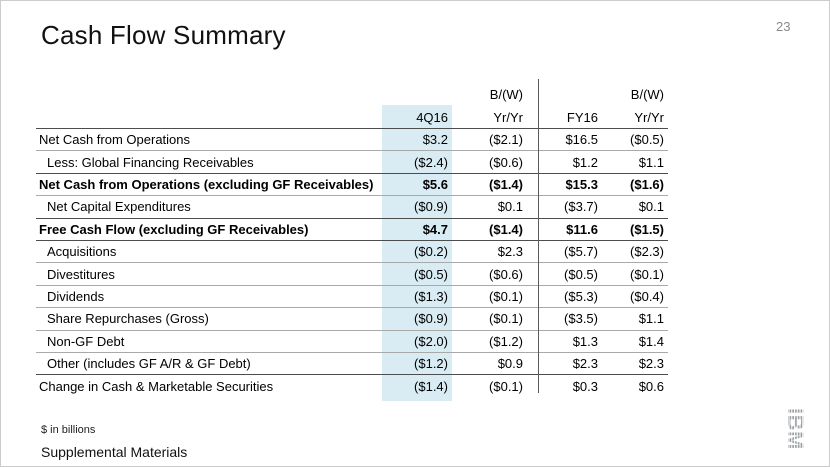  Describe the element at coordinates (156, 386) in the screenshot. I see `row-label: Change in Cash & Marketable Securities` at that location.